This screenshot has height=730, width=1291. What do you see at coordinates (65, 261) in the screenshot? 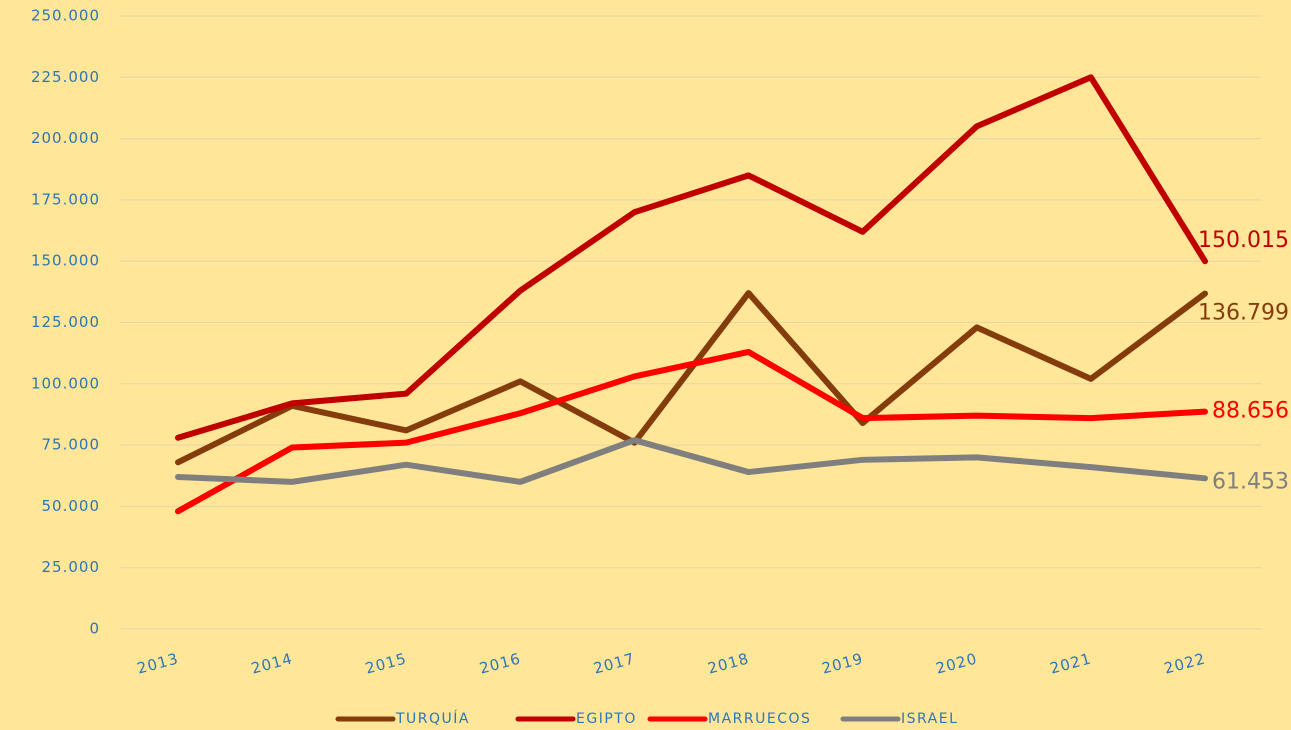
I see `y-tick-label: 150.000` at bounding box center [65, 261].